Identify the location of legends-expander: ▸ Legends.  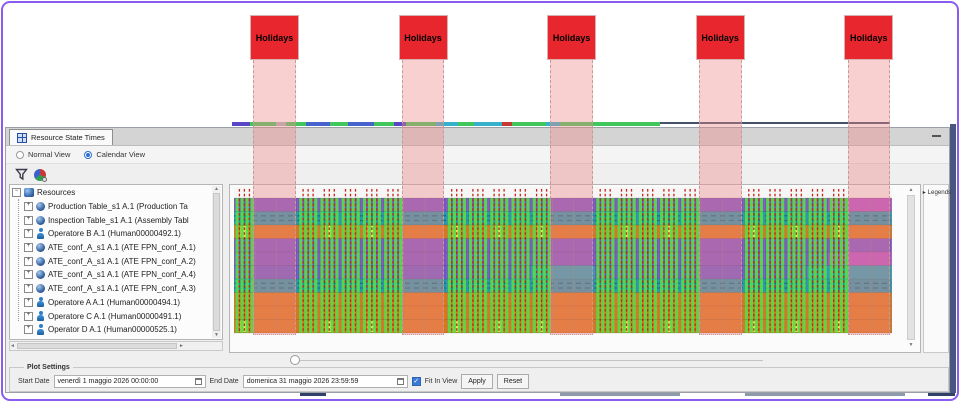
(937, 192).